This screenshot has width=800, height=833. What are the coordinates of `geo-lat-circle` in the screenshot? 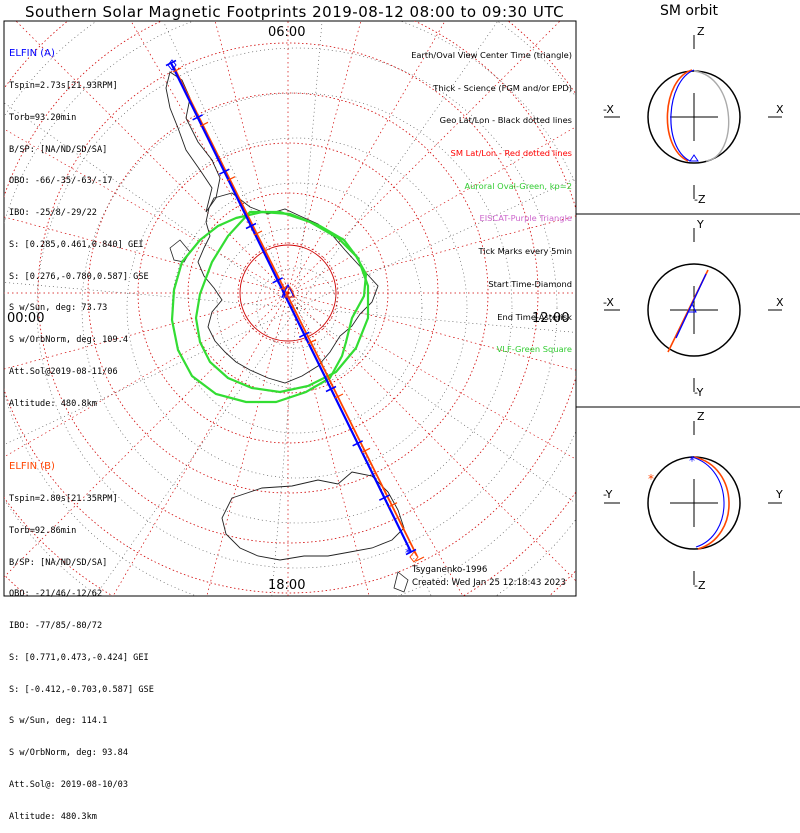 It's located at (297, 308).